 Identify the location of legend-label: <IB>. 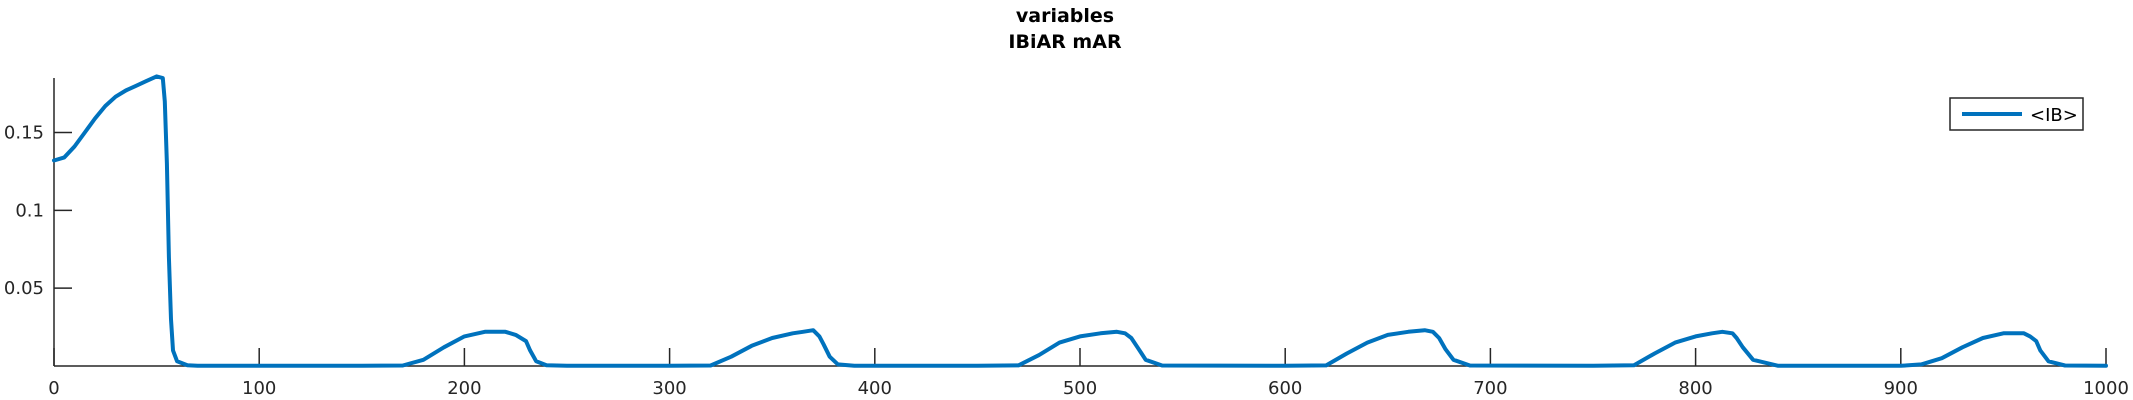
(2054, 115).